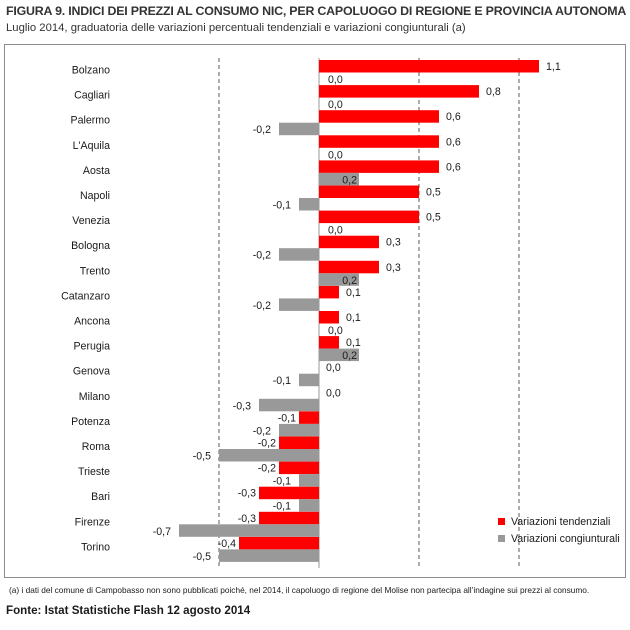 This screenshot has width=630, height=630. Describe the element at coordinates (96, 447) in the screenshot. I see `category-label: Roma` at that location.